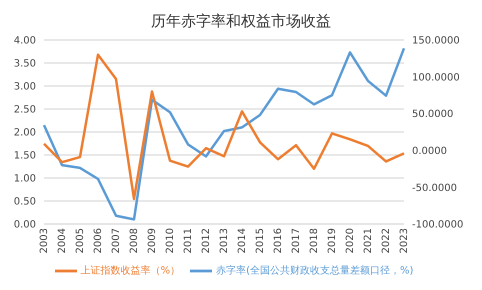  I want to click on x-tick-label: 2005, so click(80, 241).